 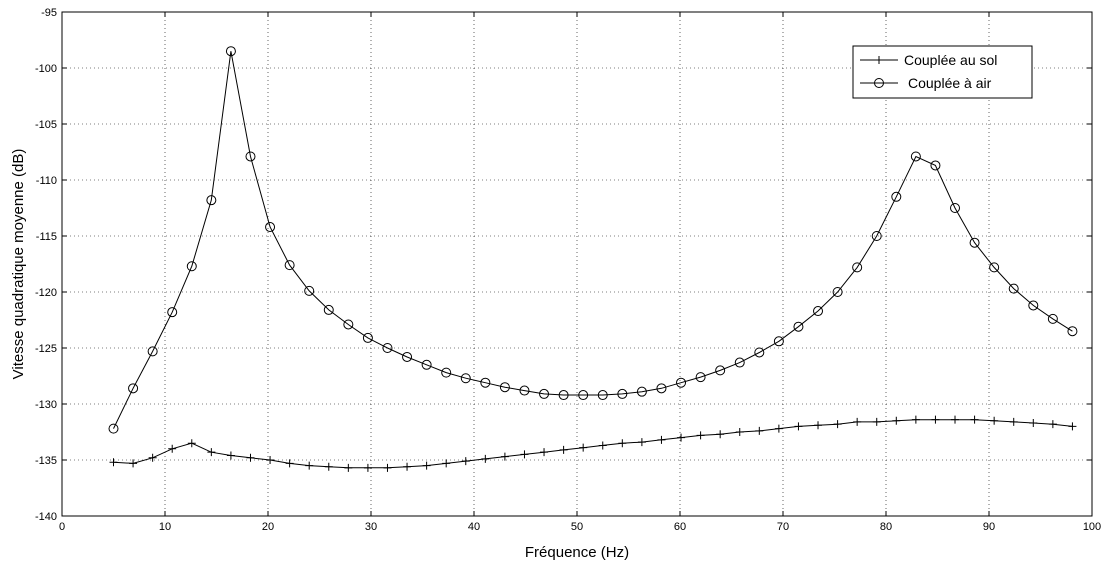 What do you see at coordinates (593, 443) in the screenshot?
I see `series-sol` at bounding box center [593, 443].